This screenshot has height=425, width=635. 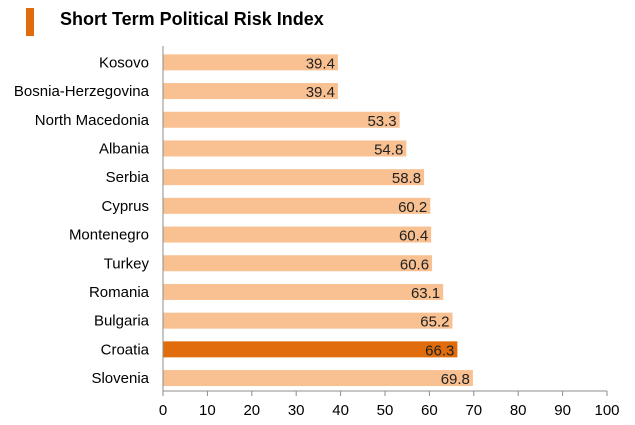 I want to click on bar-croatia, so click(x=310, y=349).